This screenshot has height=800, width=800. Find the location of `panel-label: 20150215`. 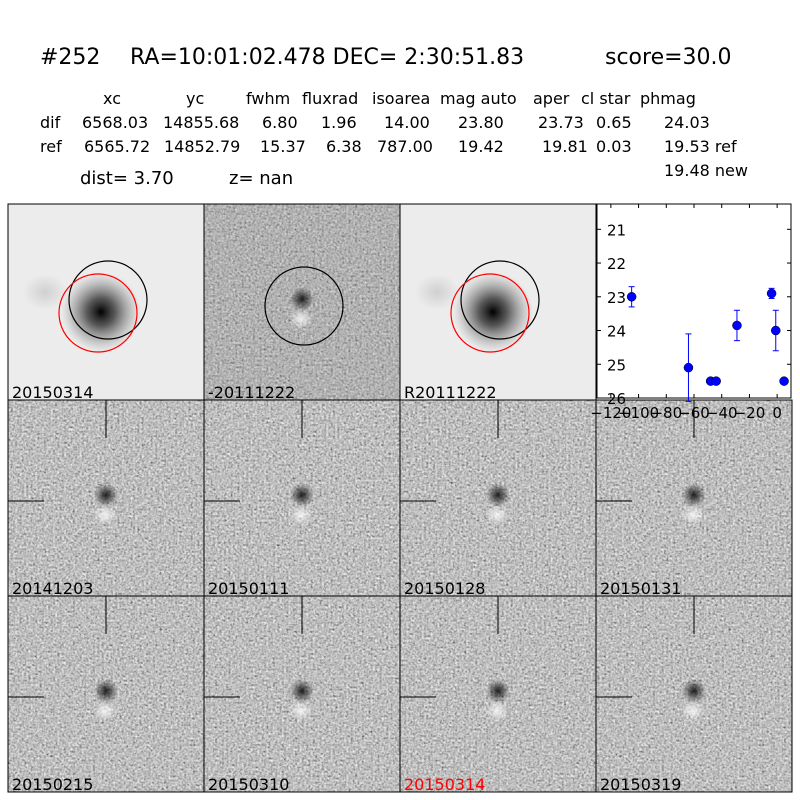

panel-label: 20150215 is located at coordinates (52, 784).